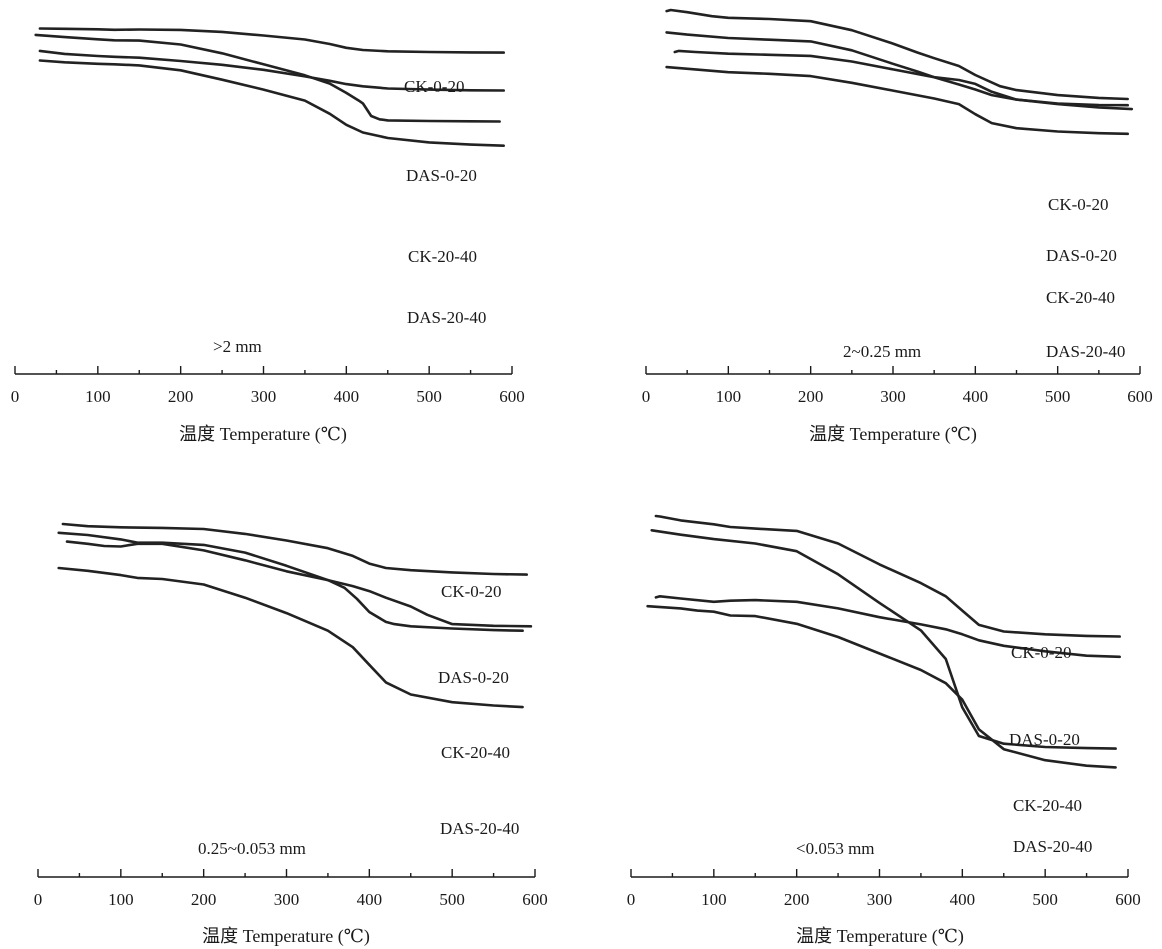 The height and width of the screenshot is (949, 1162). I want to click on panel-label: 2~0.25 mm, so click(882, 351).